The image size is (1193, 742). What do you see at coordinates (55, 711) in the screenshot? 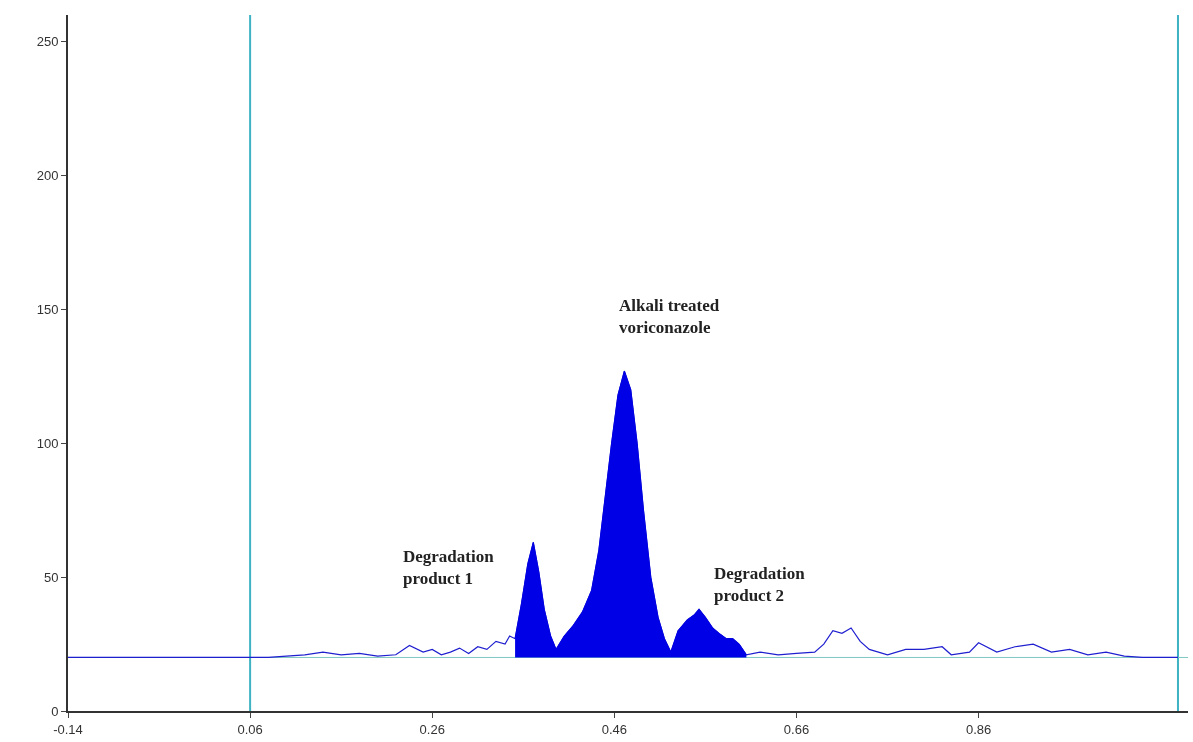
I see `y-tick-label: 0` at bounding box center [55, 711].